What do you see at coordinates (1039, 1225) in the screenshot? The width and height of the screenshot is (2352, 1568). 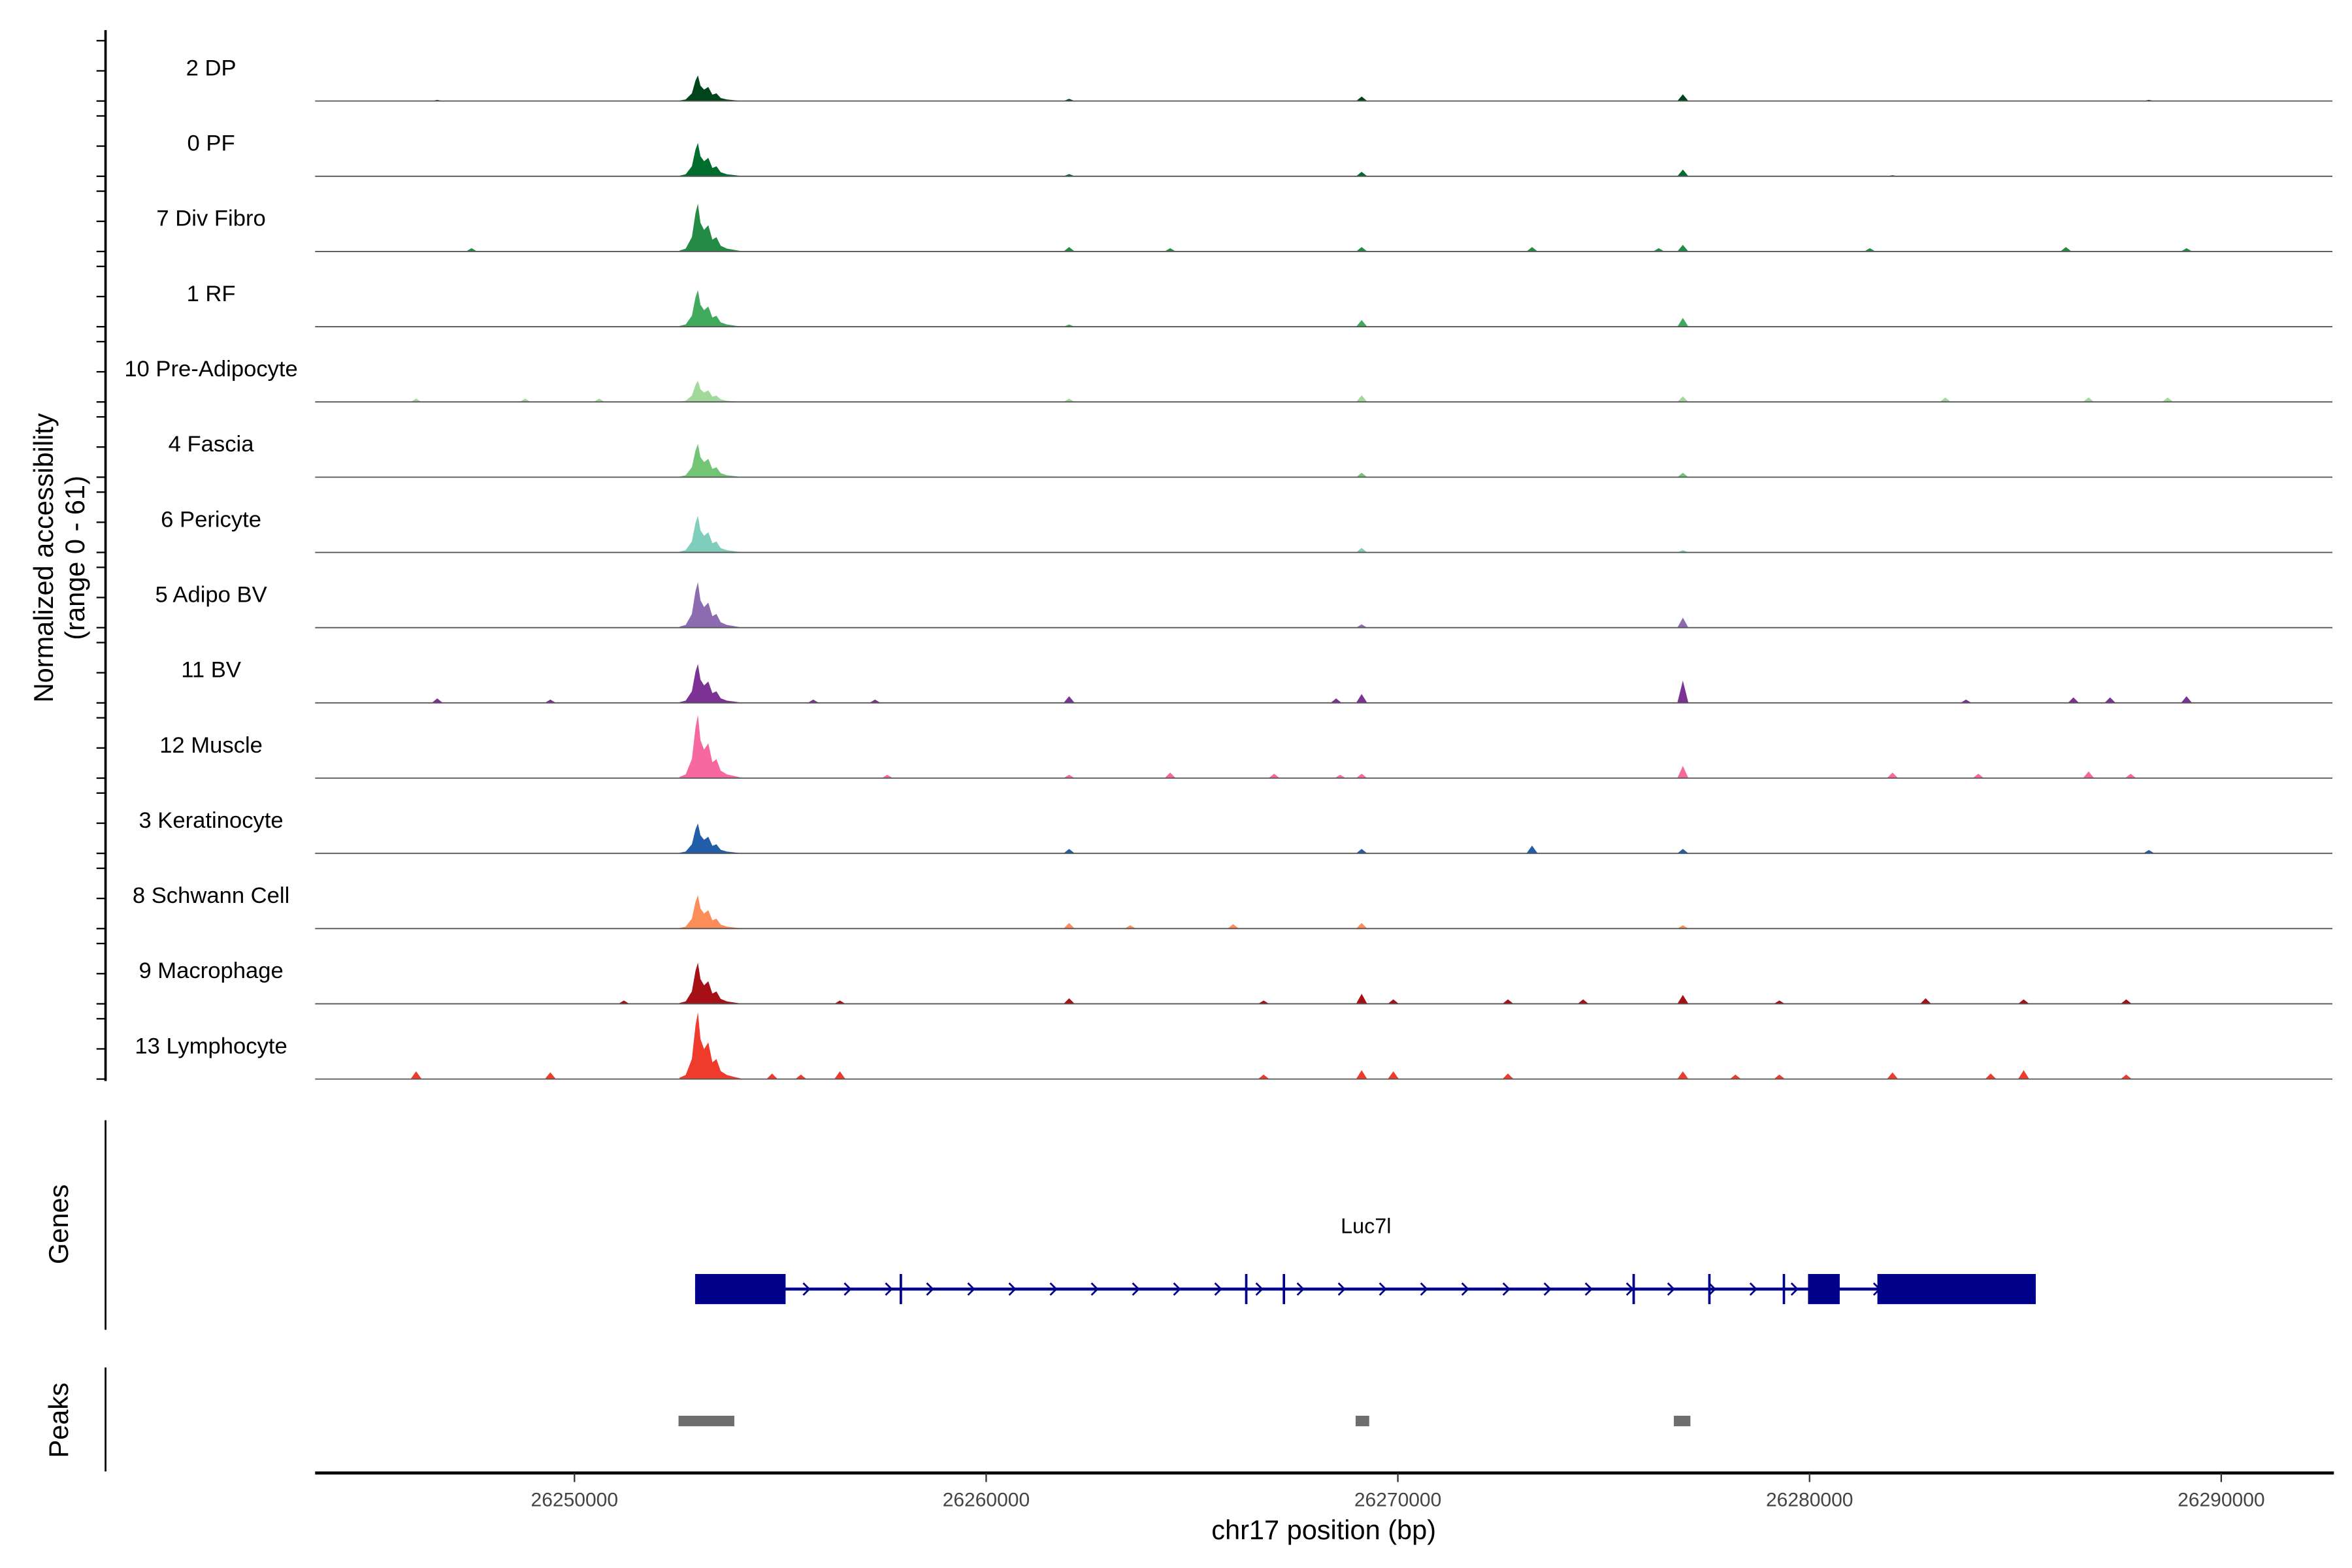 I see `genes-panel: Genes Luc7l` at bounding box center [1039, 1225].